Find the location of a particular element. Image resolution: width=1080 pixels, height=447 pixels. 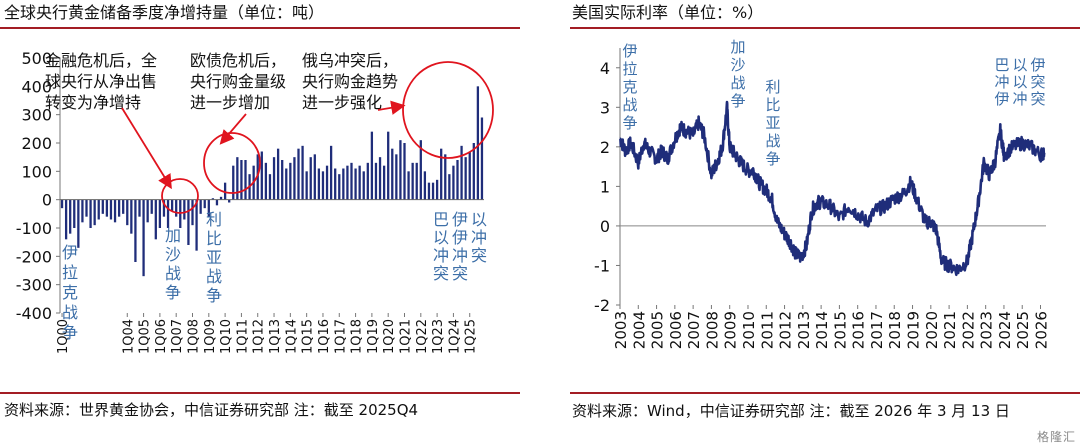

x-tick-label: 2021 is located at coordinates (950, 330).